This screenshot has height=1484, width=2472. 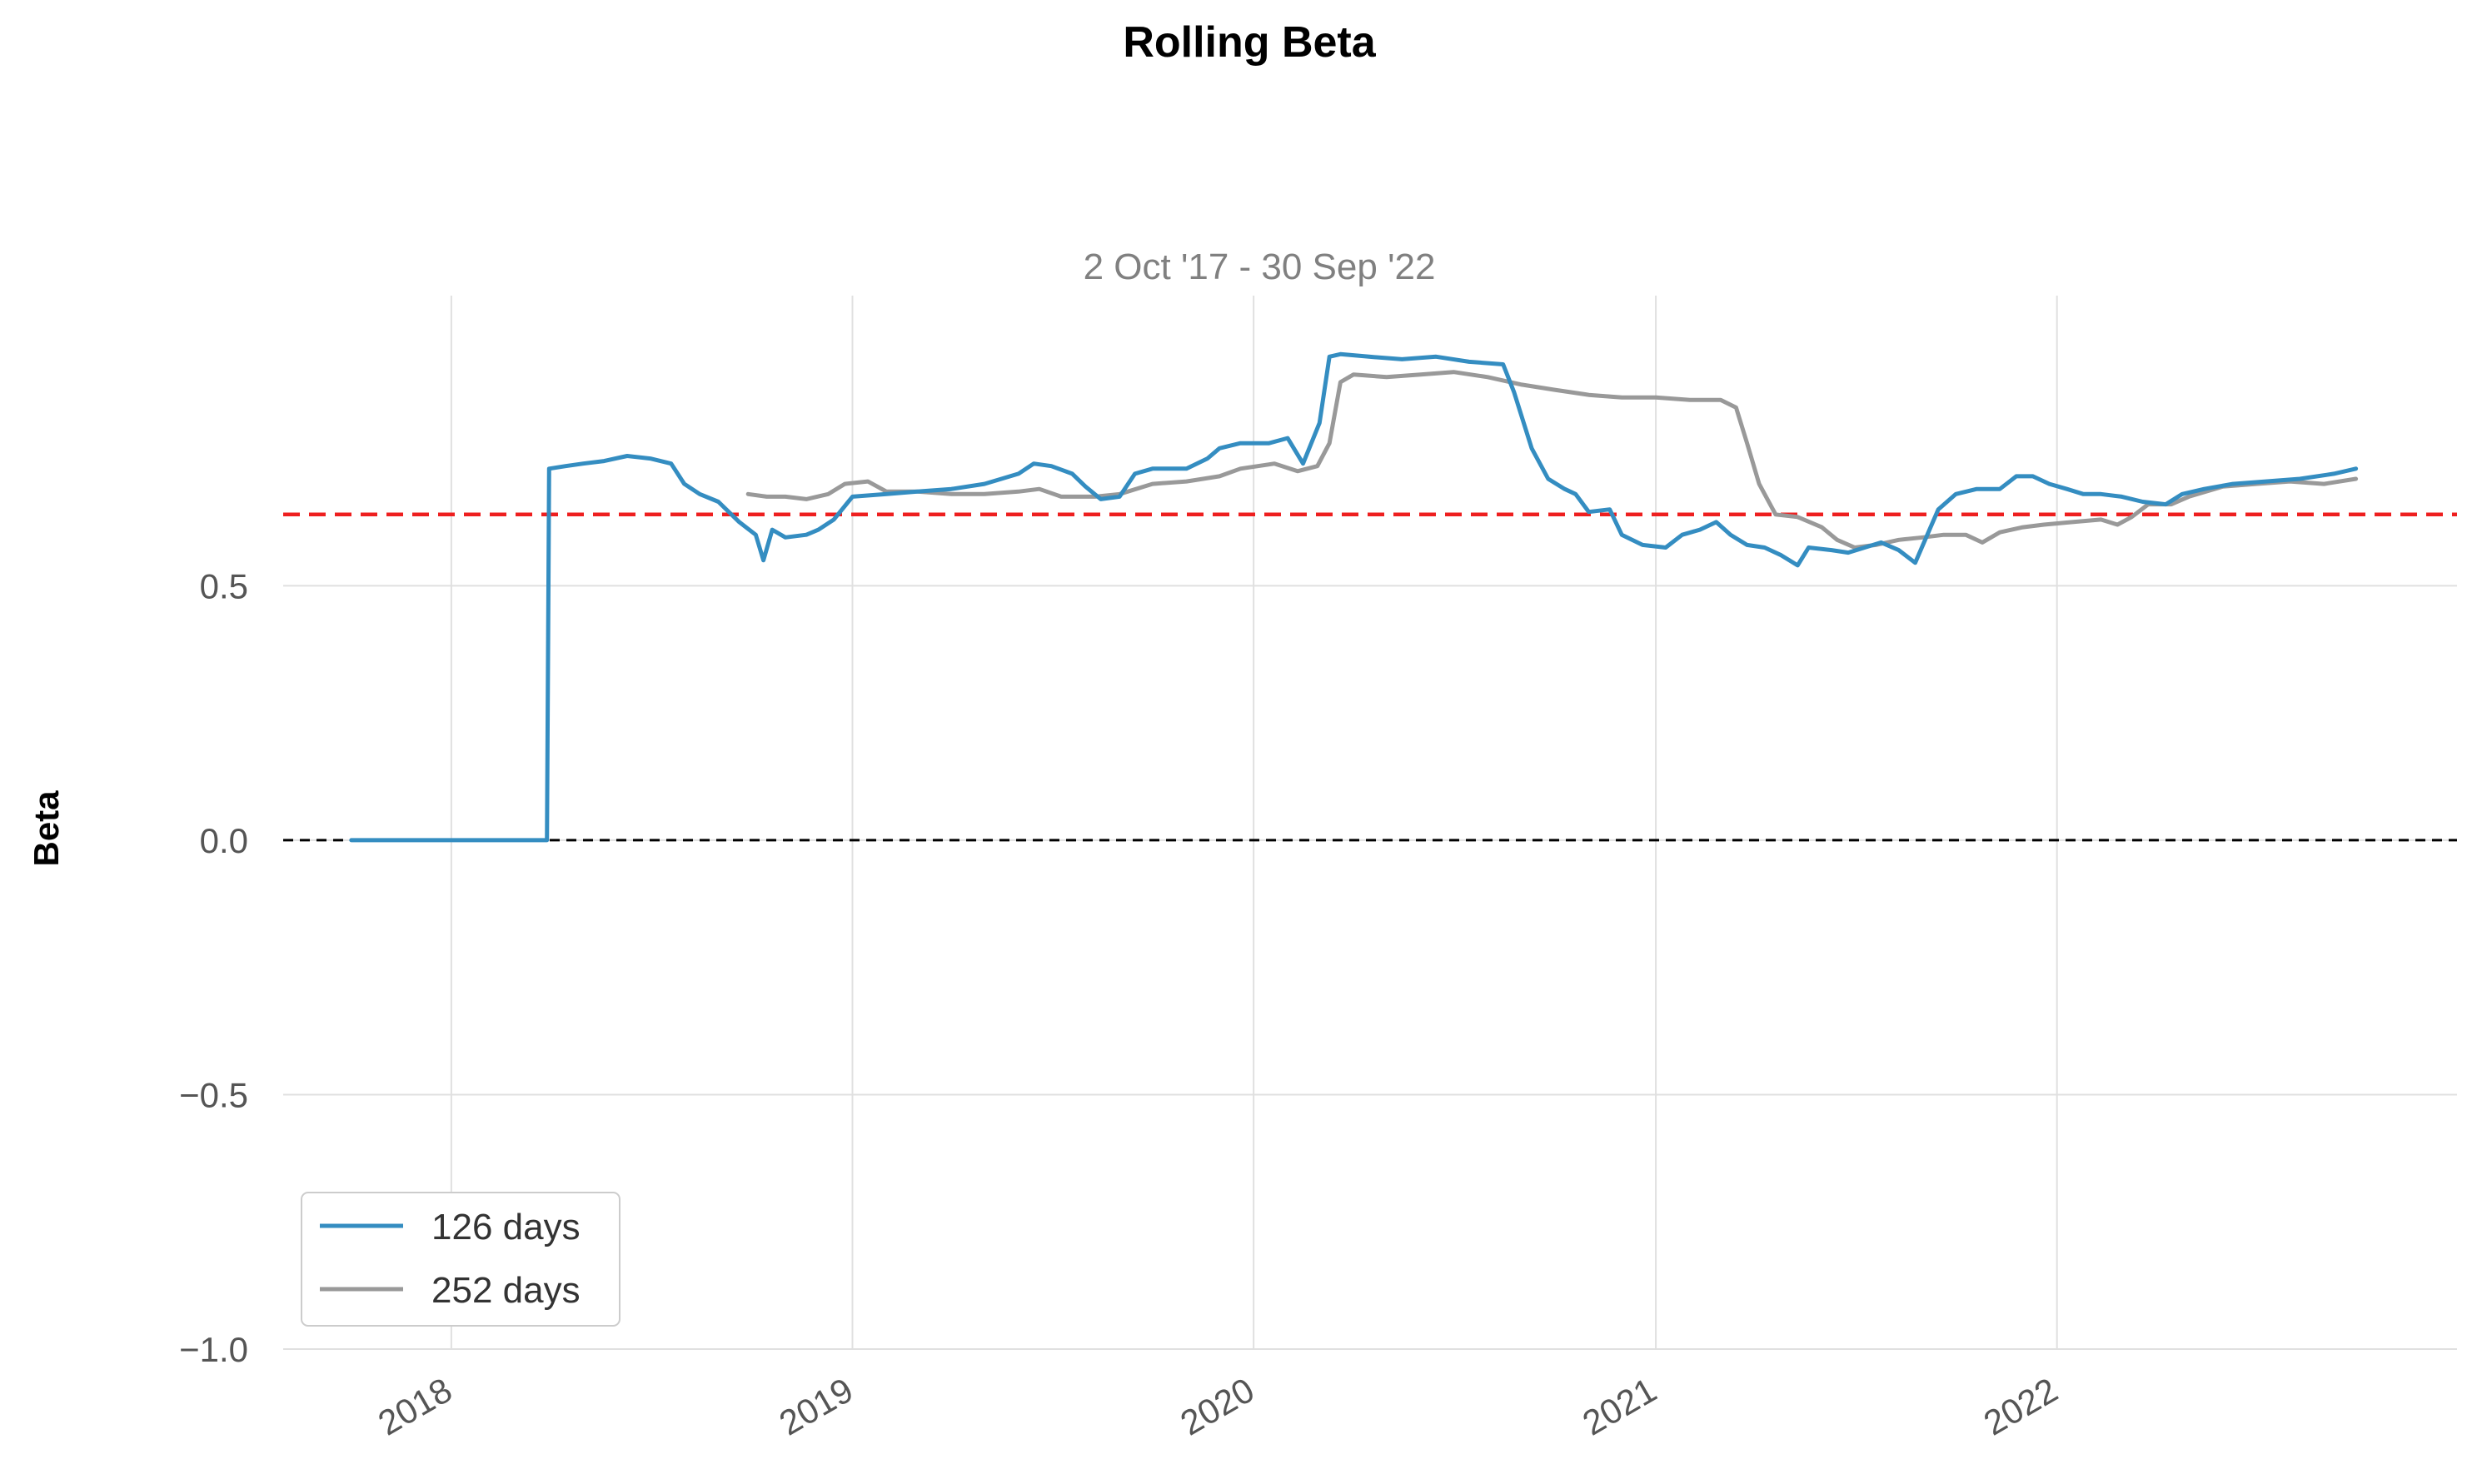 I want to click on legend-label-252-days: 252 days, so click(x=506, y=1290).